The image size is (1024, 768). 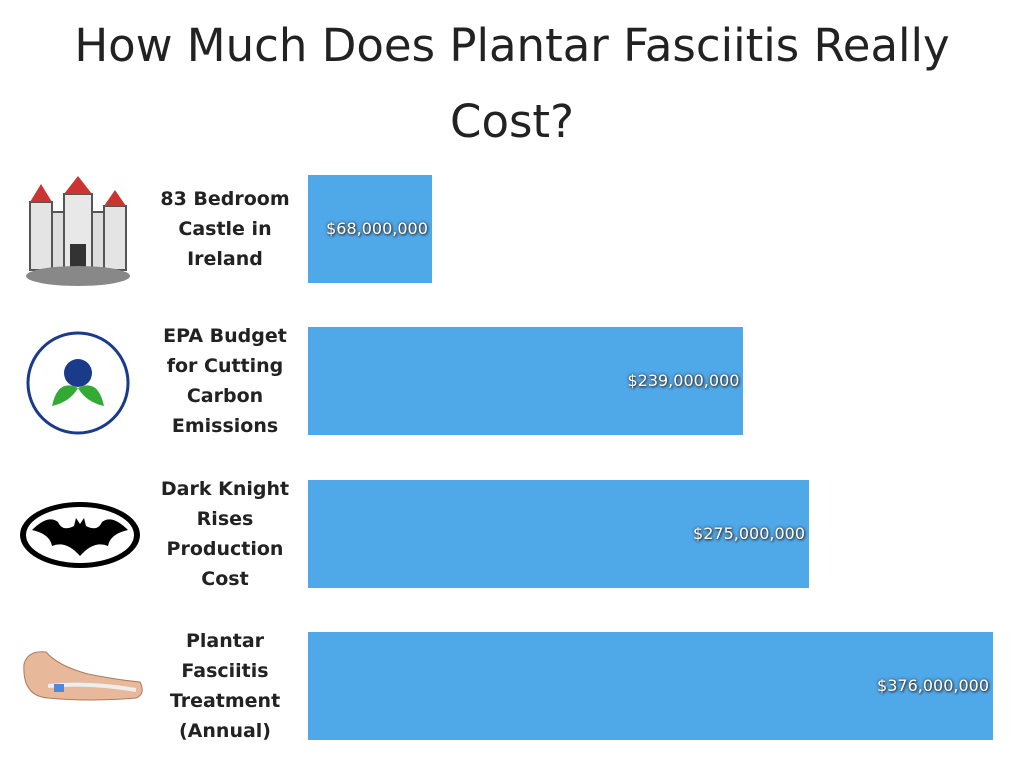 What do you see at coordinates (749, 533) in the screenshot?
I see `value-label: $275,000,000` at bounding box center [749, 533].